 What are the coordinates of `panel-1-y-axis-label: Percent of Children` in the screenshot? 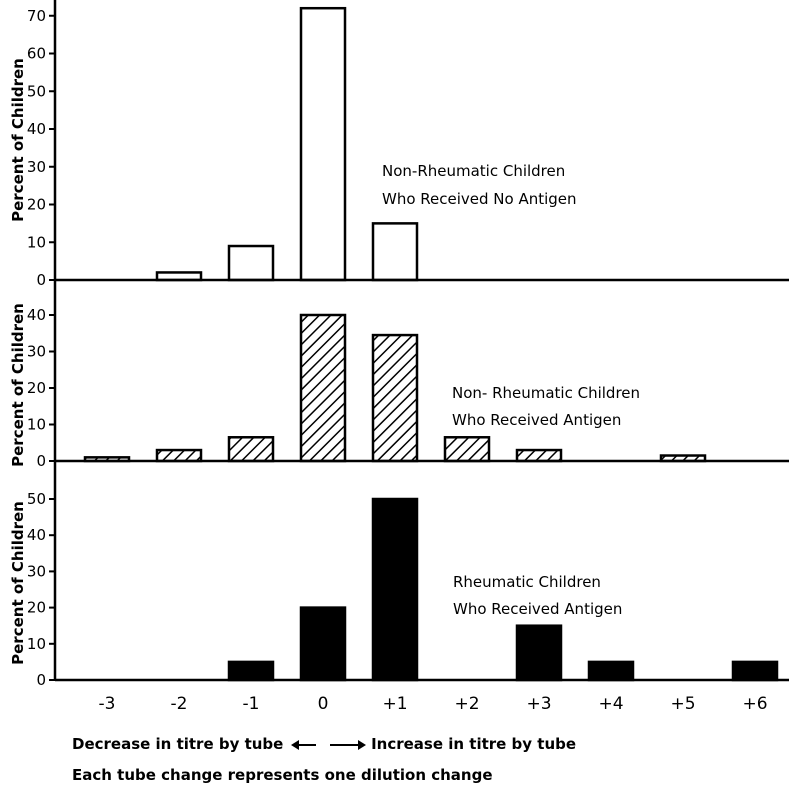 It's located at (18, 140).